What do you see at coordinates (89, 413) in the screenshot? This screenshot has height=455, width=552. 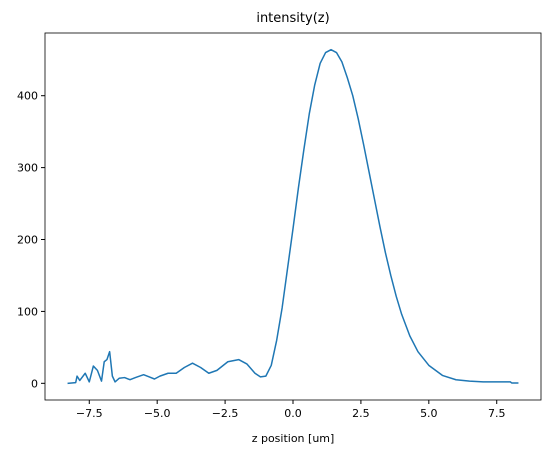 I see `x-tick-label: −7.5` at bounding box center [89, 413].